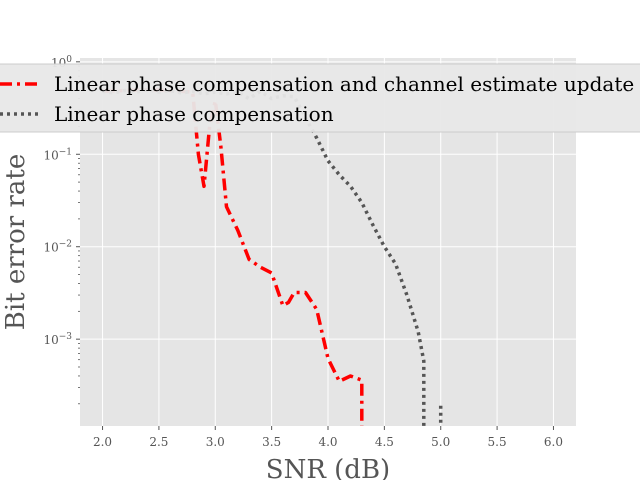 Image resolution: width=640 pixels, height=480 pixels. I want to click on x-tick-label: 2.5, so click(158, 442).